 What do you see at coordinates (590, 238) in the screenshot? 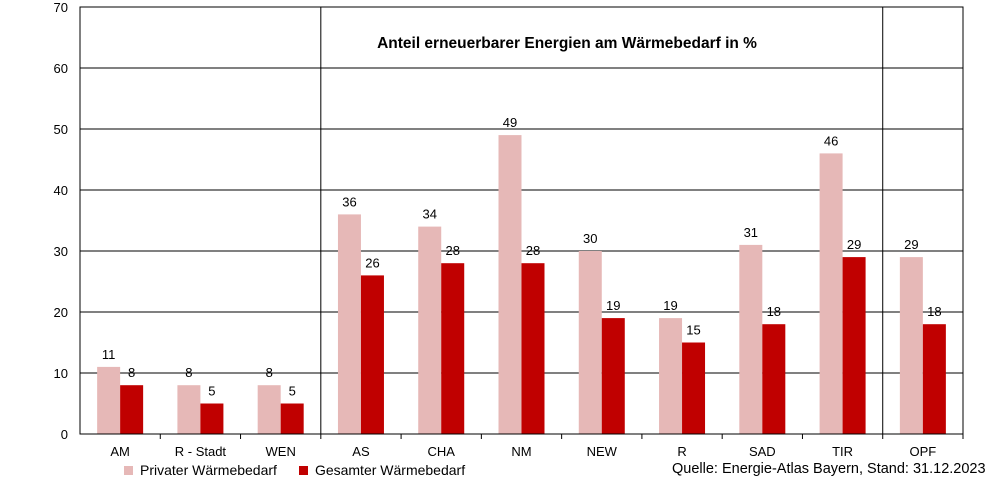
I see `data-label: 30` at bounding box center [590, 238].